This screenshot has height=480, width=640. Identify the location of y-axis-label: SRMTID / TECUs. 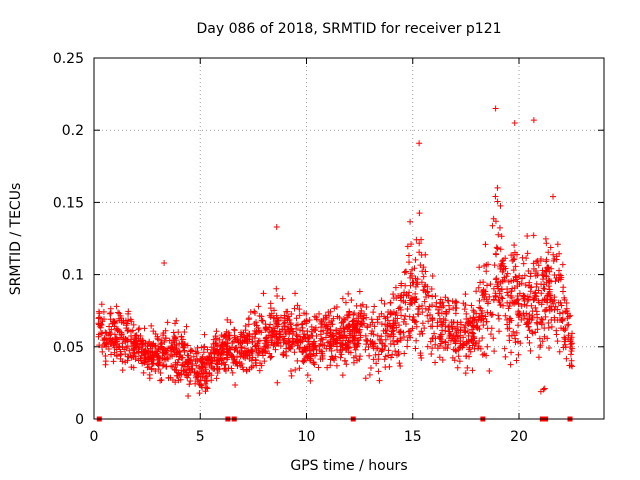
(16, 239).